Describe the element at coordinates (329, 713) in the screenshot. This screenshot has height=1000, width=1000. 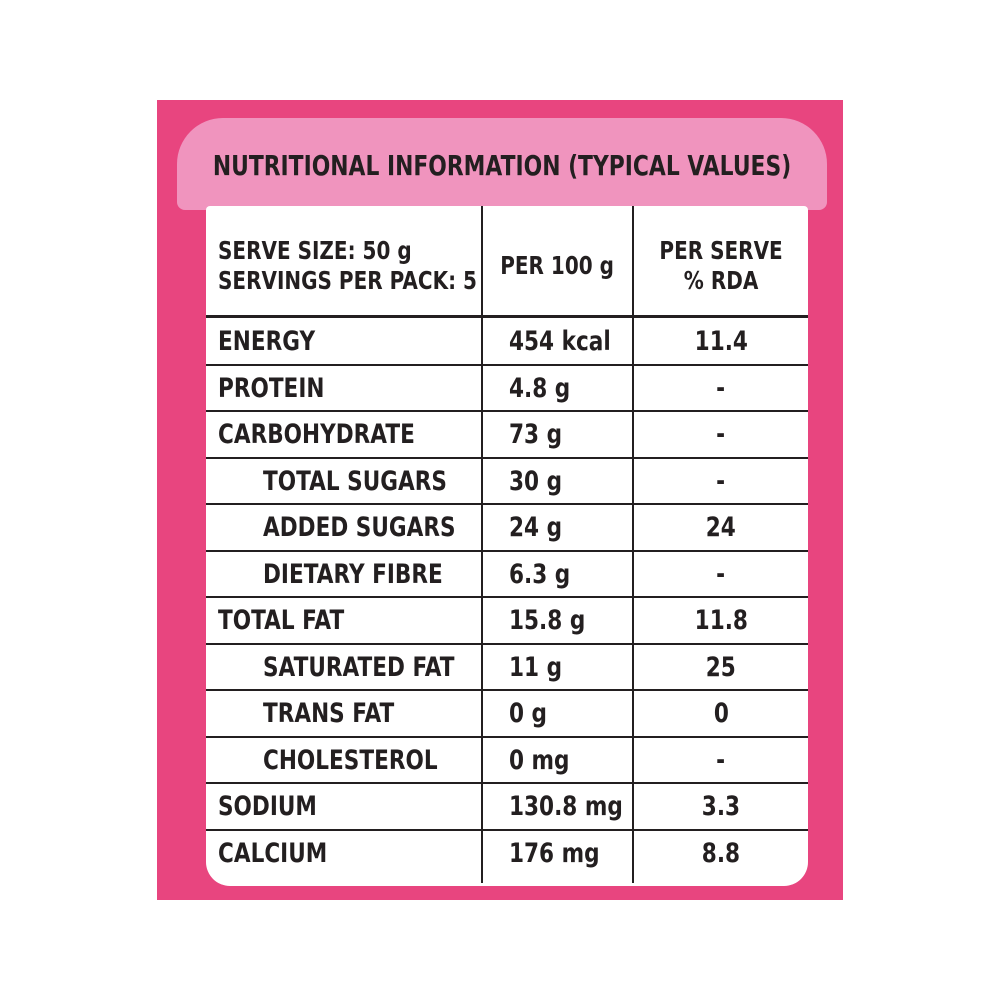
I see `nutrient-name: TRANS FAT` at that location.